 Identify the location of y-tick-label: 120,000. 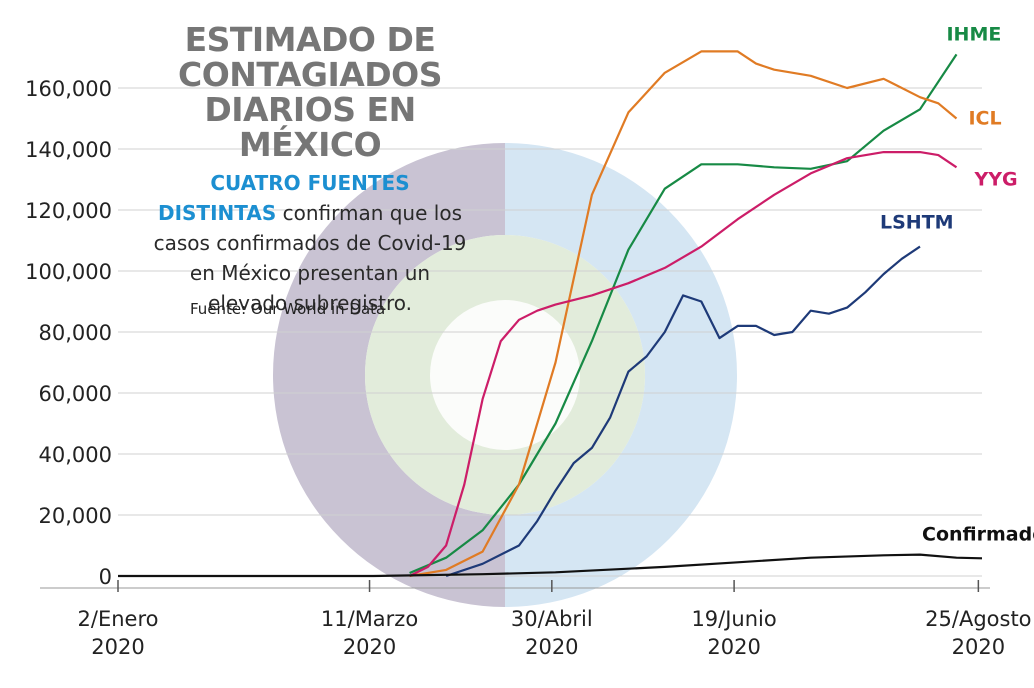
(68, 211).